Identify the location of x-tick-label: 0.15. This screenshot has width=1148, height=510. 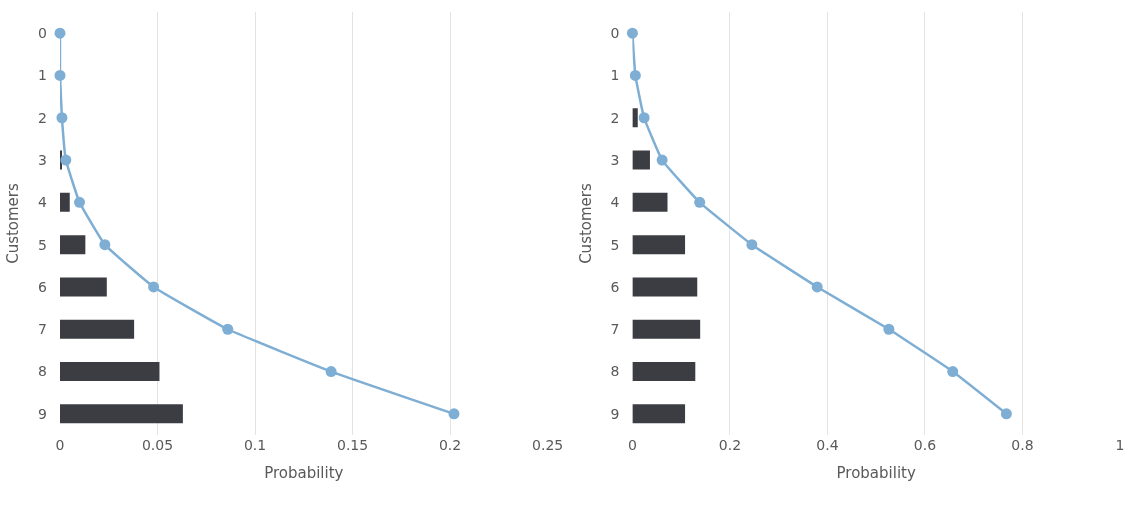
(352, 445).